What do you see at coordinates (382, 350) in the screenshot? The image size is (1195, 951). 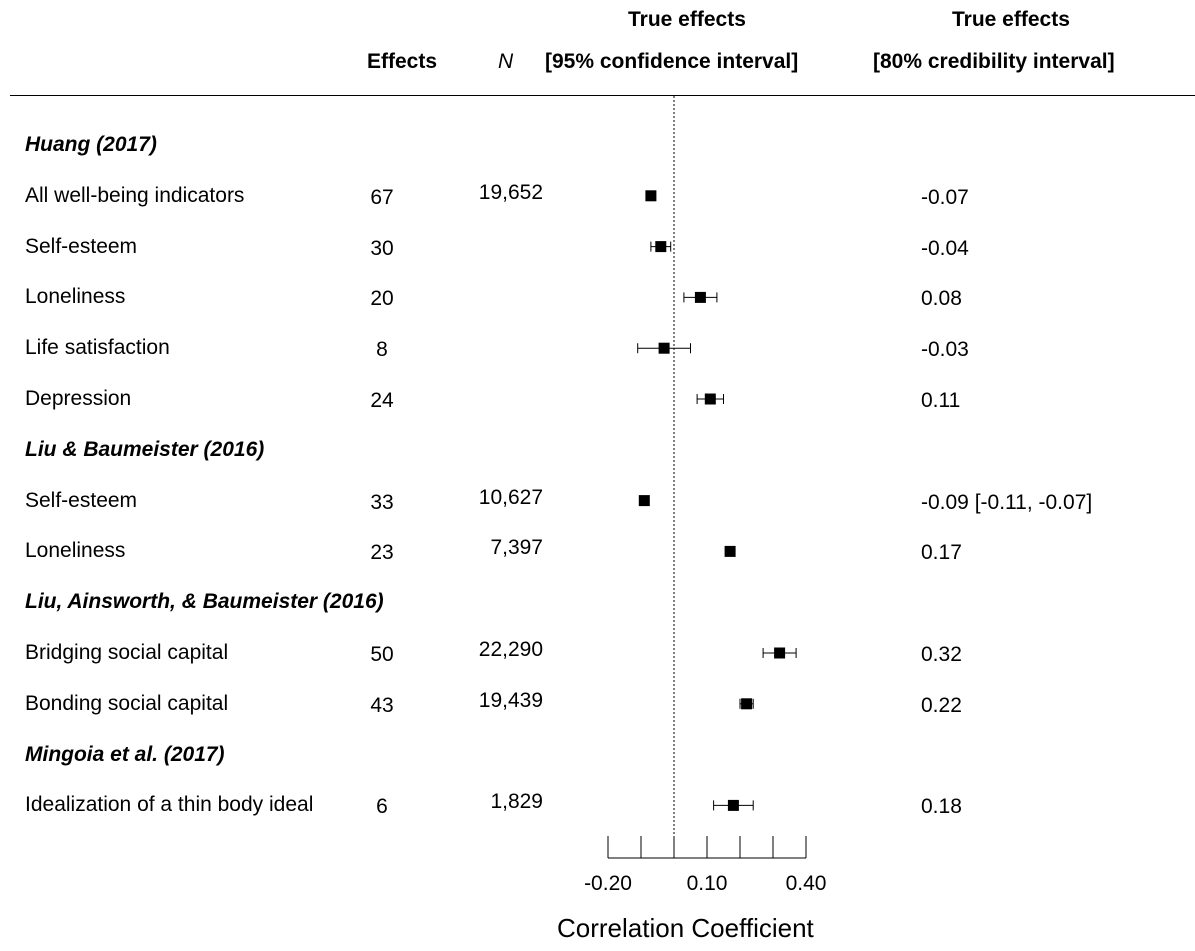 I see `effects-count: 8` at bounding box center [382, 350].